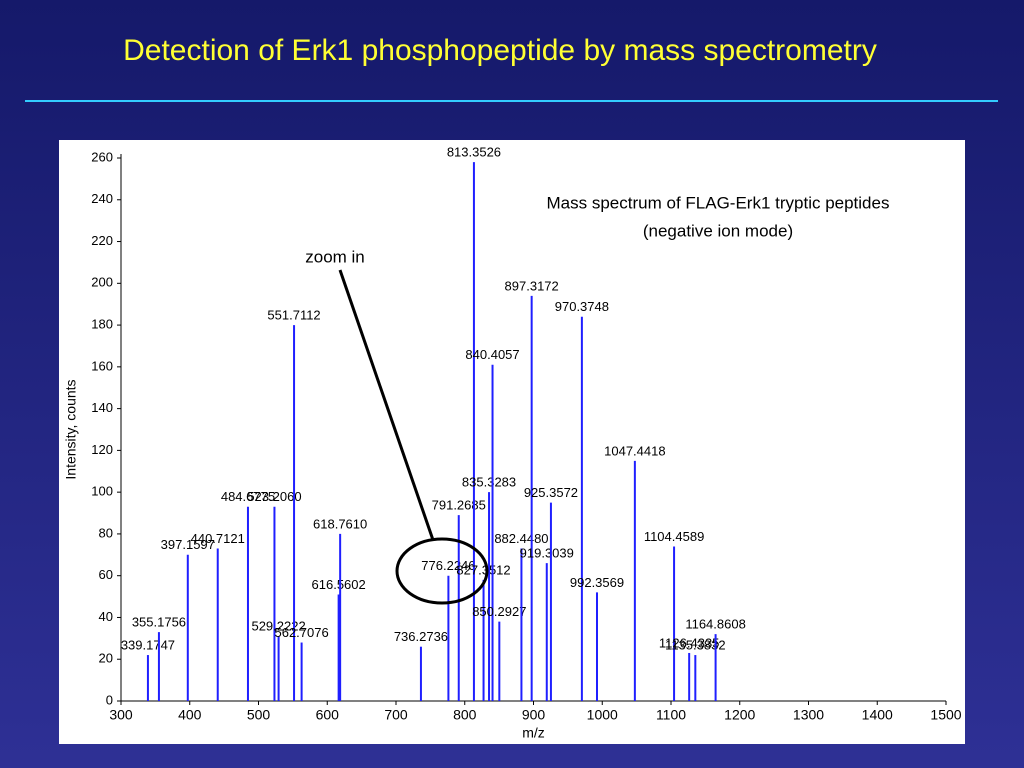 The width and height of the screenshot is (1024, 768). What do you see at coordinates (278, 626) in the screenshot?
I see `peak-label: 529.2222` at bounding box center [278, 626].